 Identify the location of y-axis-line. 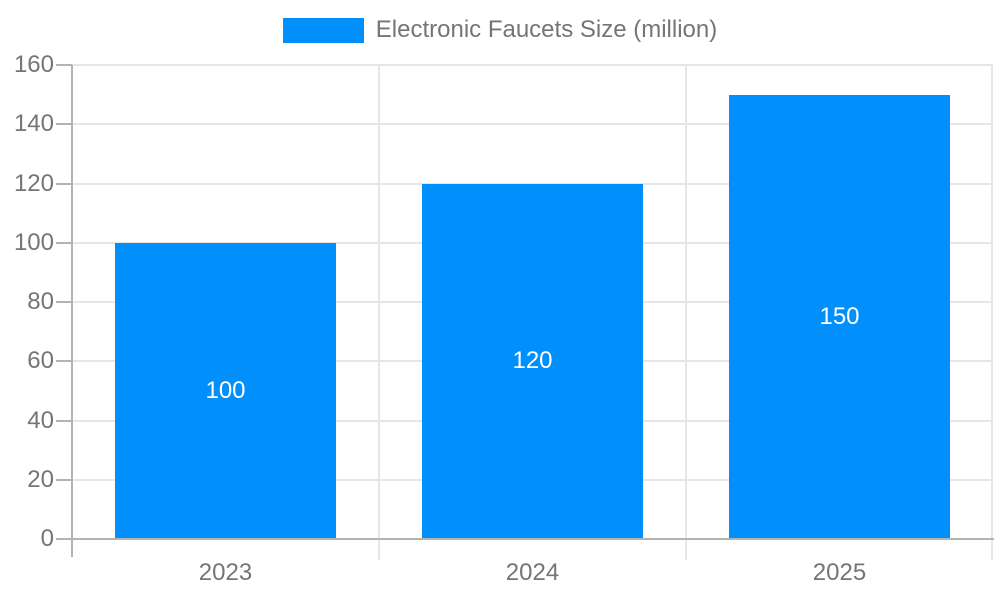
(72, 311).